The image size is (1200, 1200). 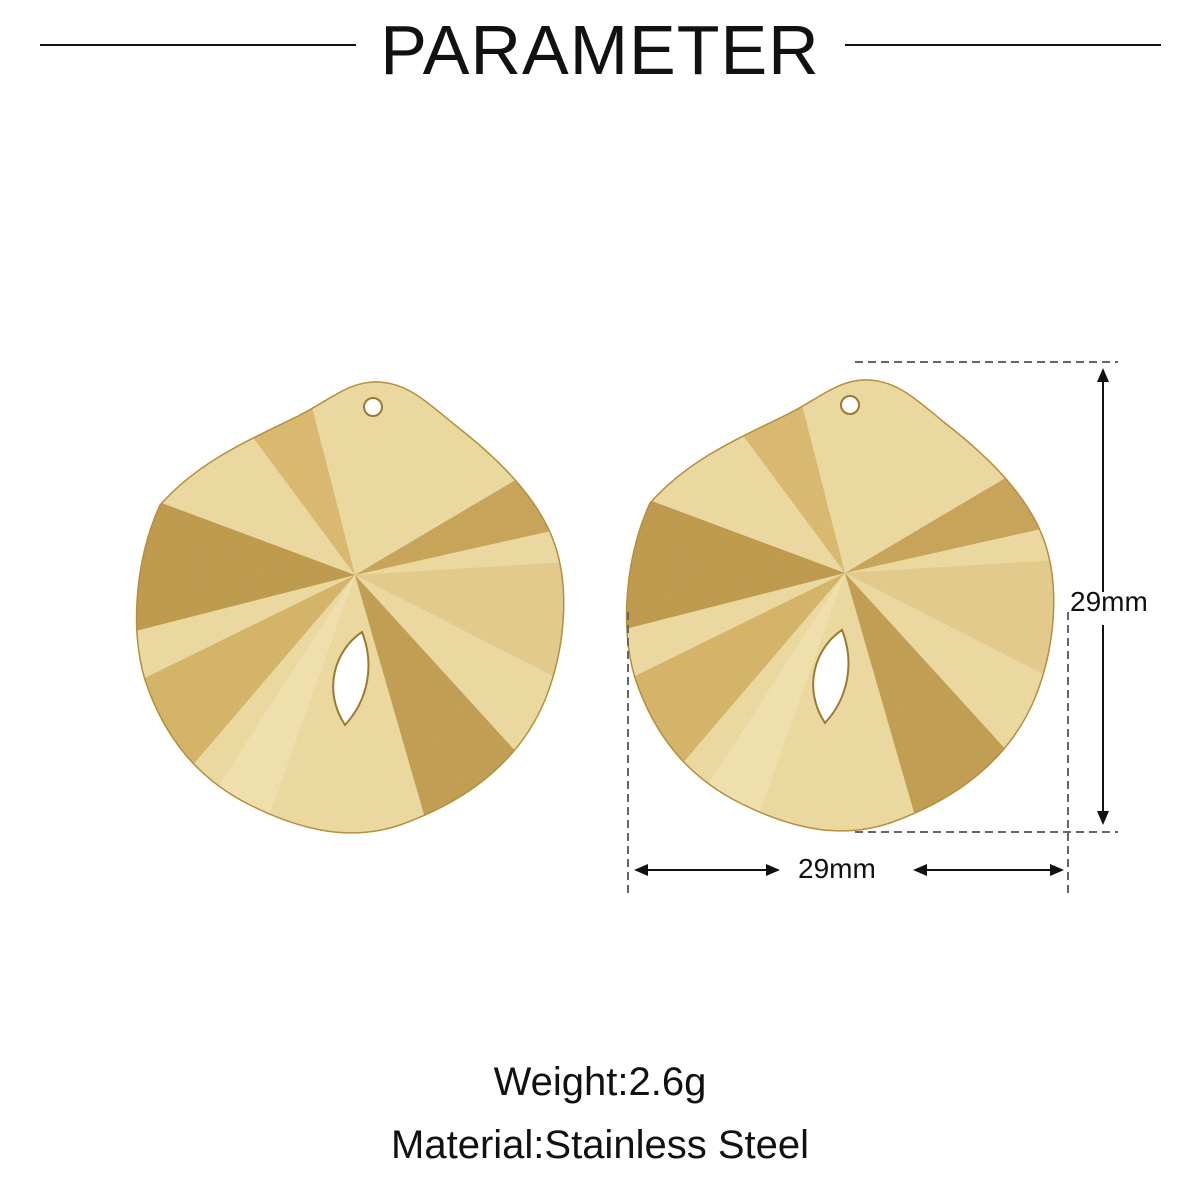 What do you see at coordinates (1003, 45) in the screenshot?
I see `title-rule-right` at bounding box center [1003, 45].